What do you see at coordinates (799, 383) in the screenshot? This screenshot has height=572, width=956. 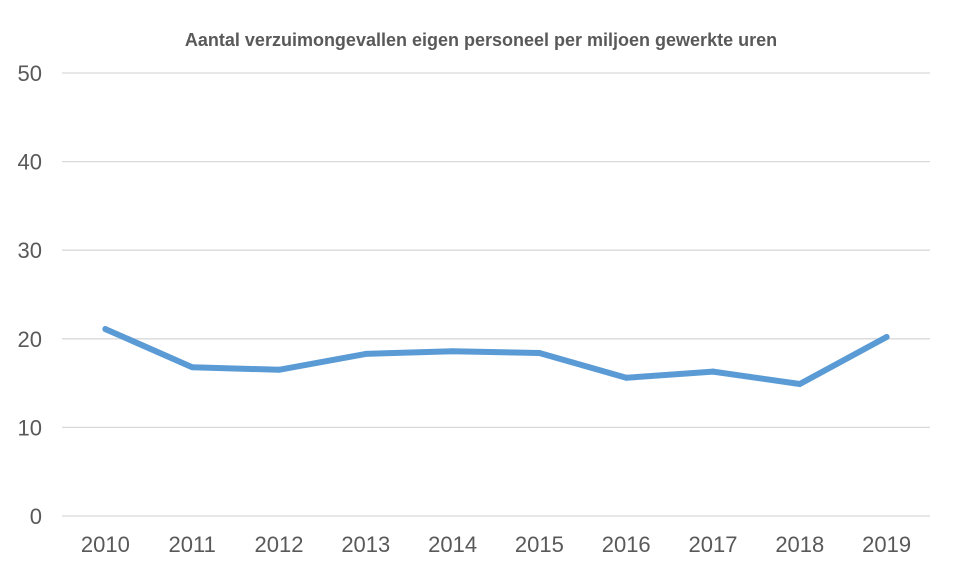 I see `data-point-2018` at bounding box center [799, 383].